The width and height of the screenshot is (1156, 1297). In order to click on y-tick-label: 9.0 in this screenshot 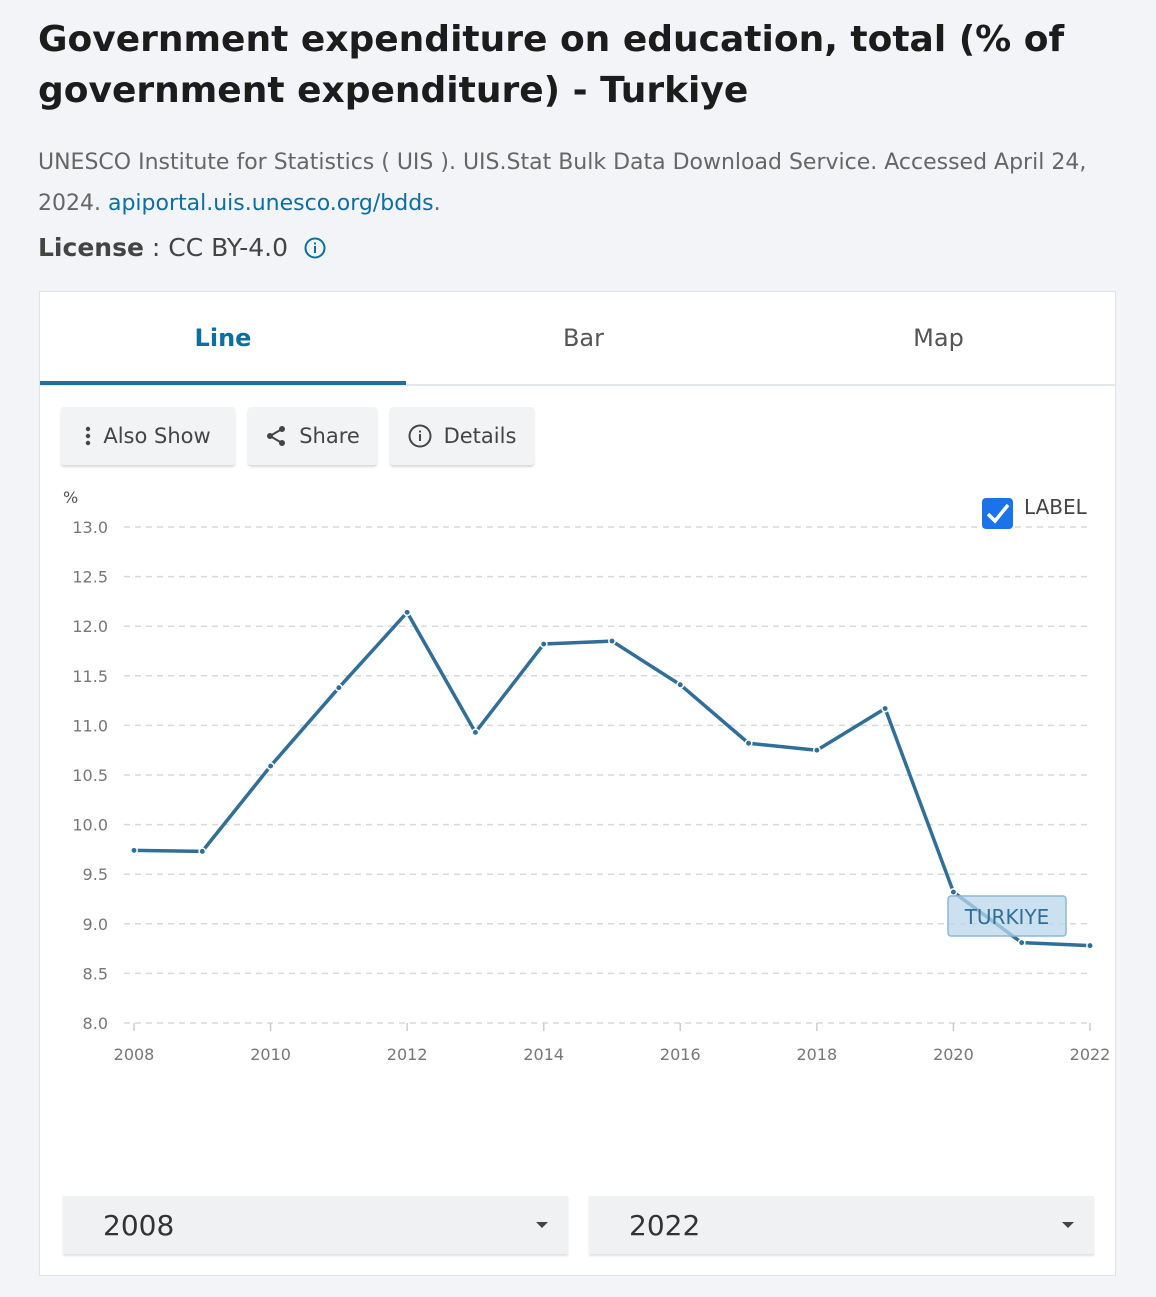, I will do `click(95, 924)`.